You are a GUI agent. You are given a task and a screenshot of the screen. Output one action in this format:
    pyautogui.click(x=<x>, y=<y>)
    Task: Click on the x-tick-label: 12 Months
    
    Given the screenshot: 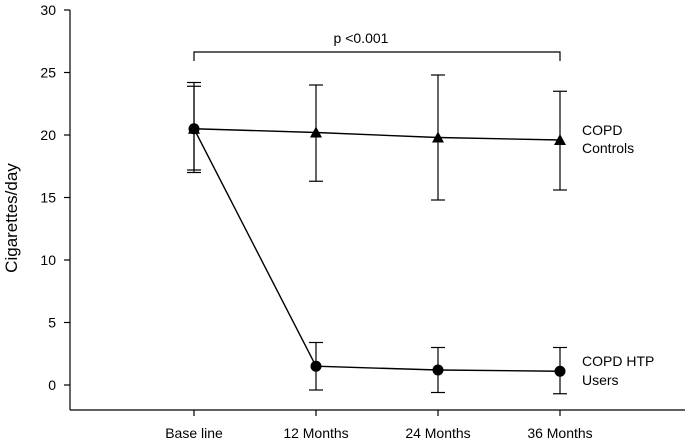 What is the action you would take?
    pyautogui.click(x=315, y=433)
    